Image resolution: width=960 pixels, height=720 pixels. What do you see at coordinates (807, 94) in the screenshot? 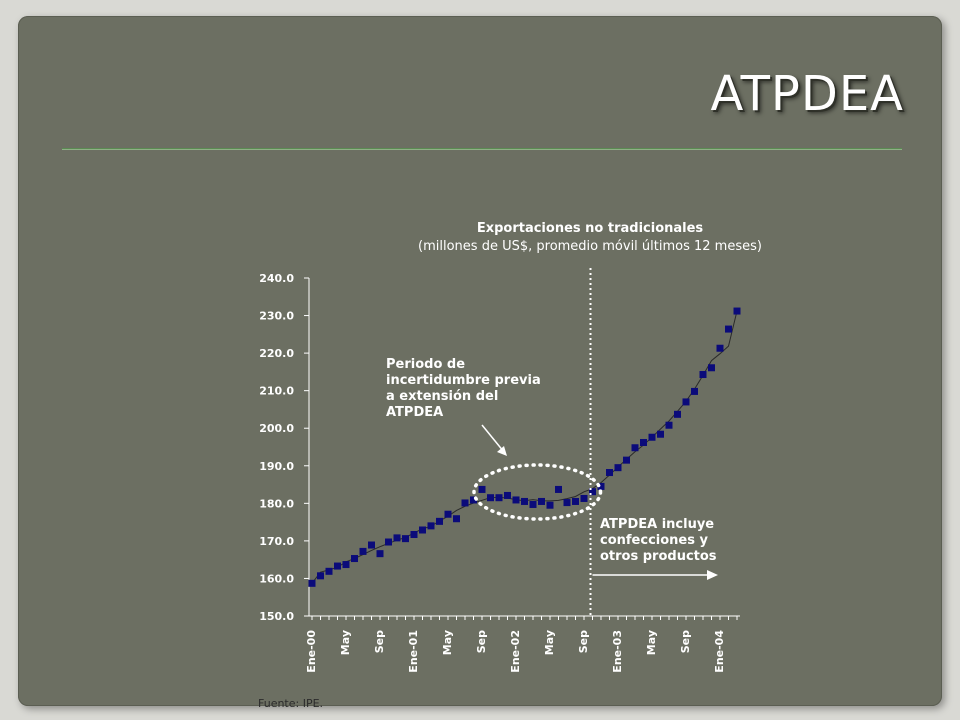
I see `slide-title: ATPDEA` at bounding box center [807, 94].